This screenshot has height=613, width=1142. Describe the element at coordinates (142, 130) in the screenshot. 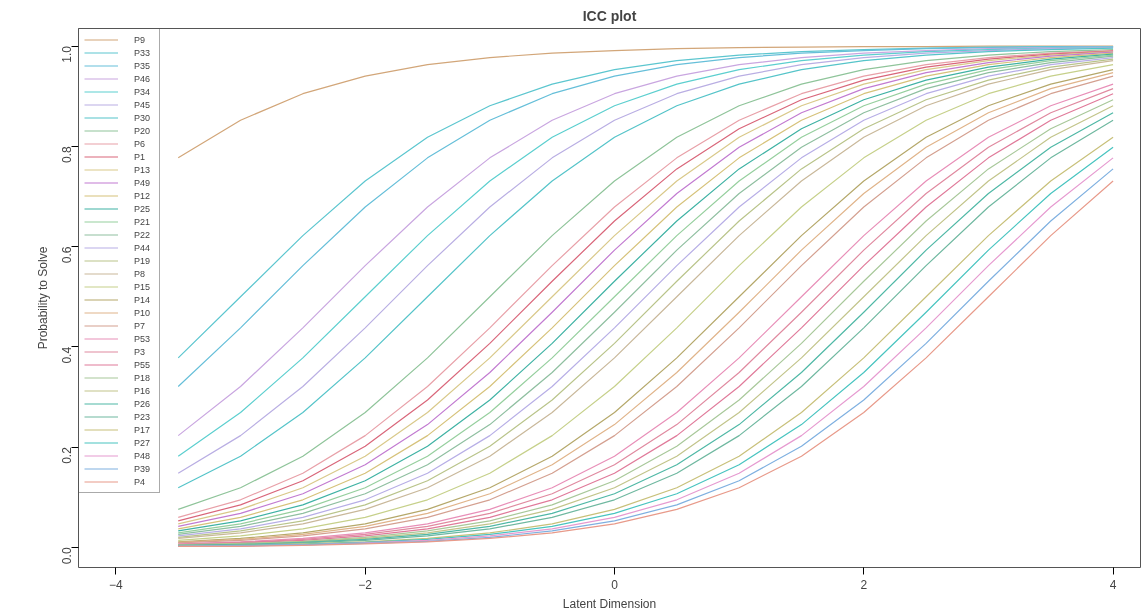

I see `legend-label: P20` at that location.